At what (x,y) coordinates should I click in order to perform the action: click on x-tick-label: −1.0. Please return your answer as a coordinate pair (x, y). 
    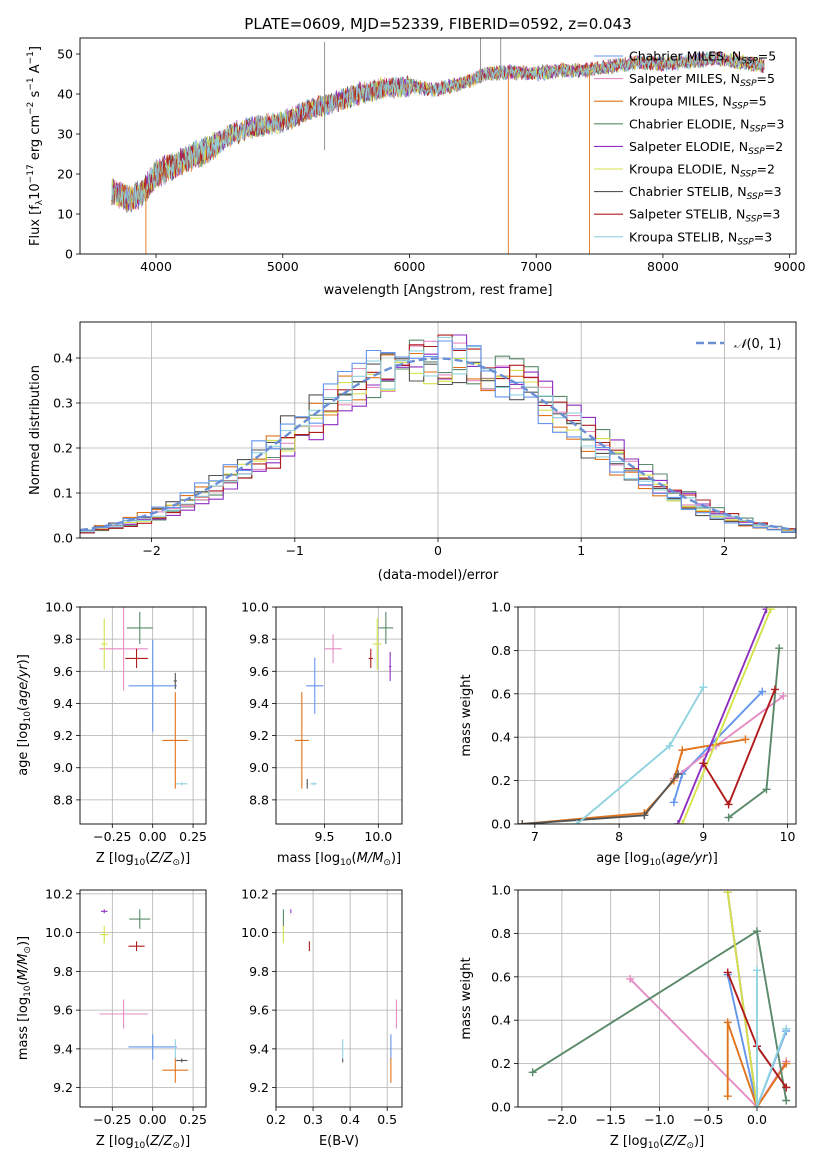
    Looking at the image, I should click on (659, 1119).